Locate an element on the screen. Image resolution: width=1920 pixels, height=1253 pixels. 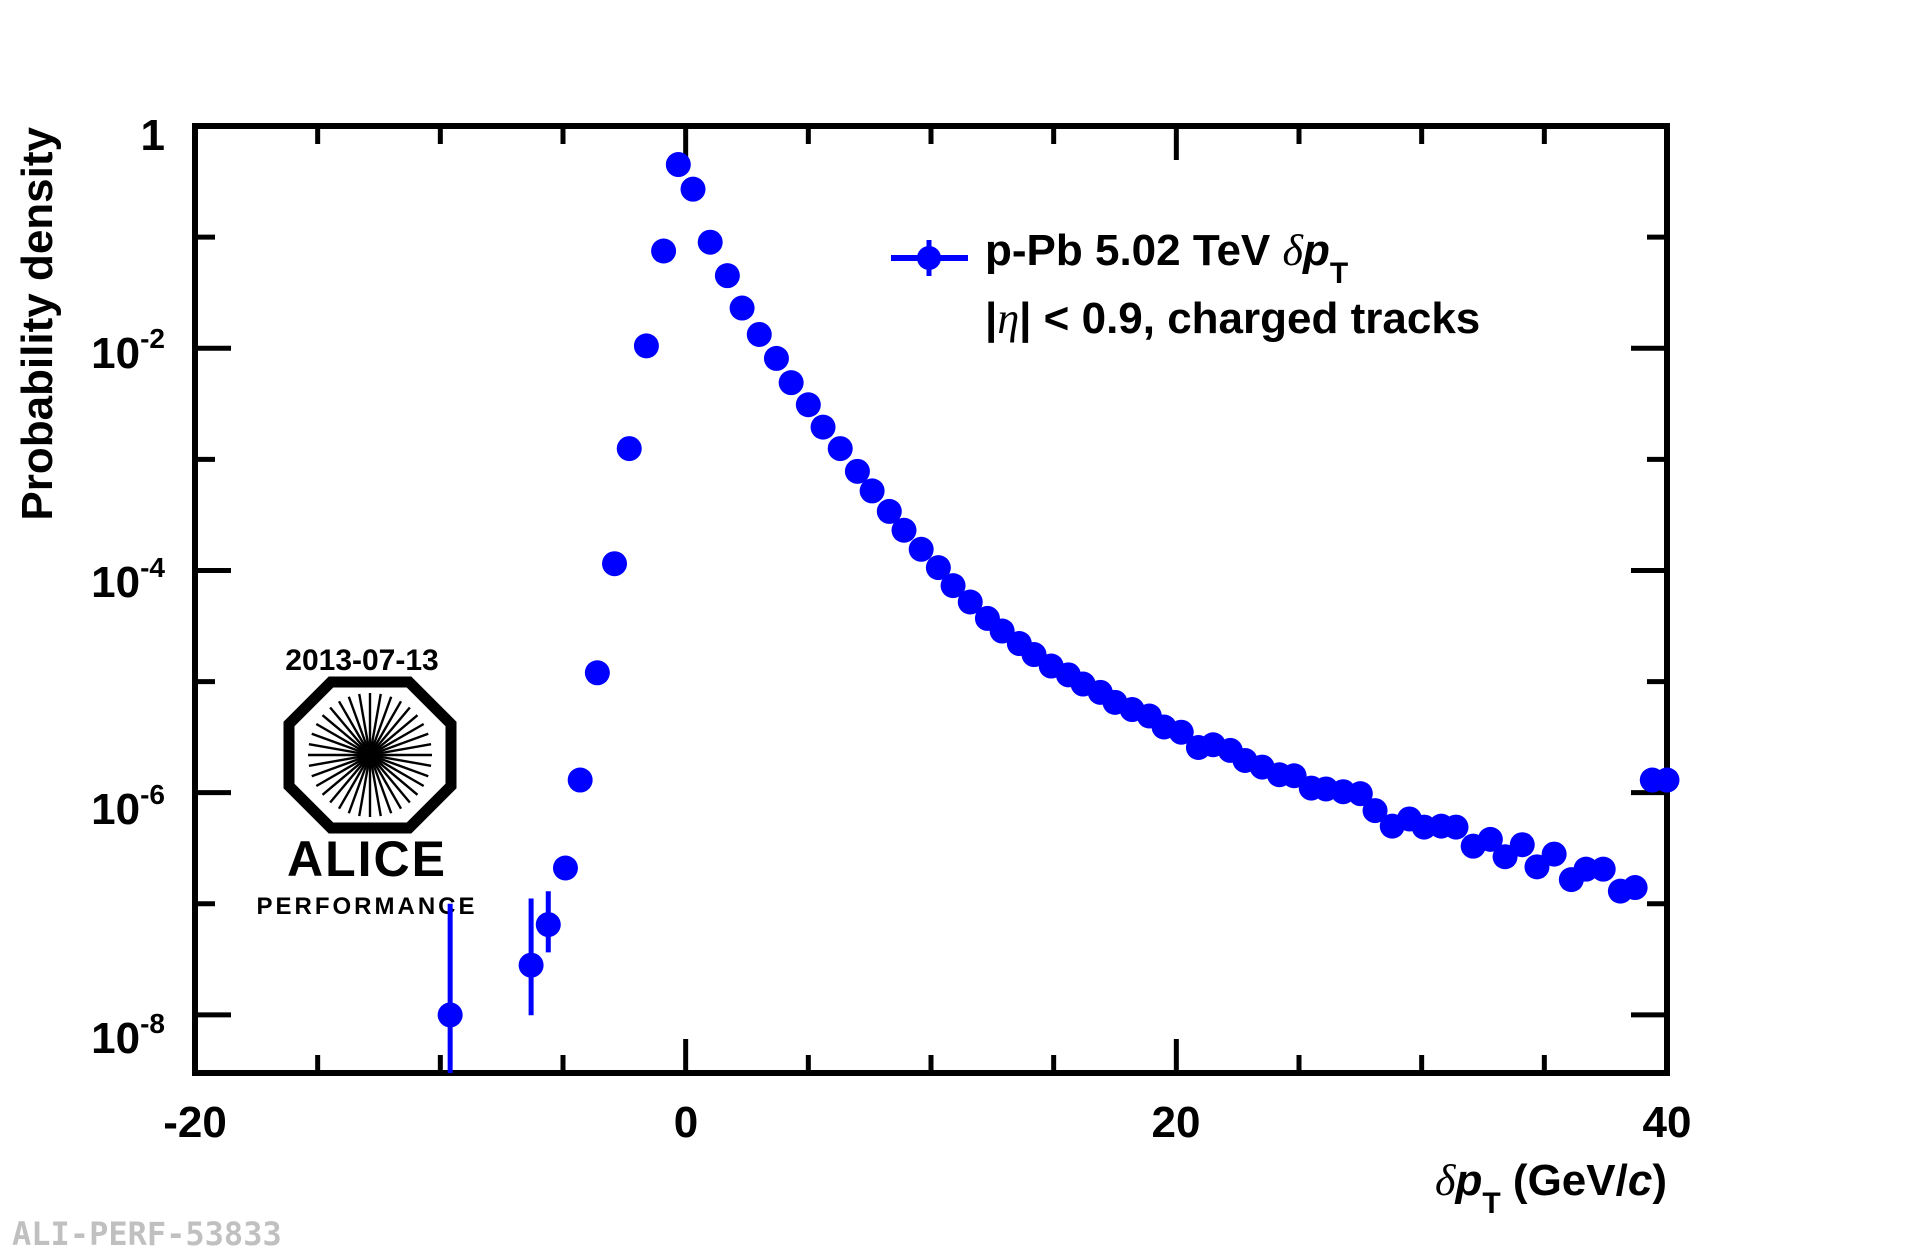
logo-starburst-icon is located at coordinates (370, 755).